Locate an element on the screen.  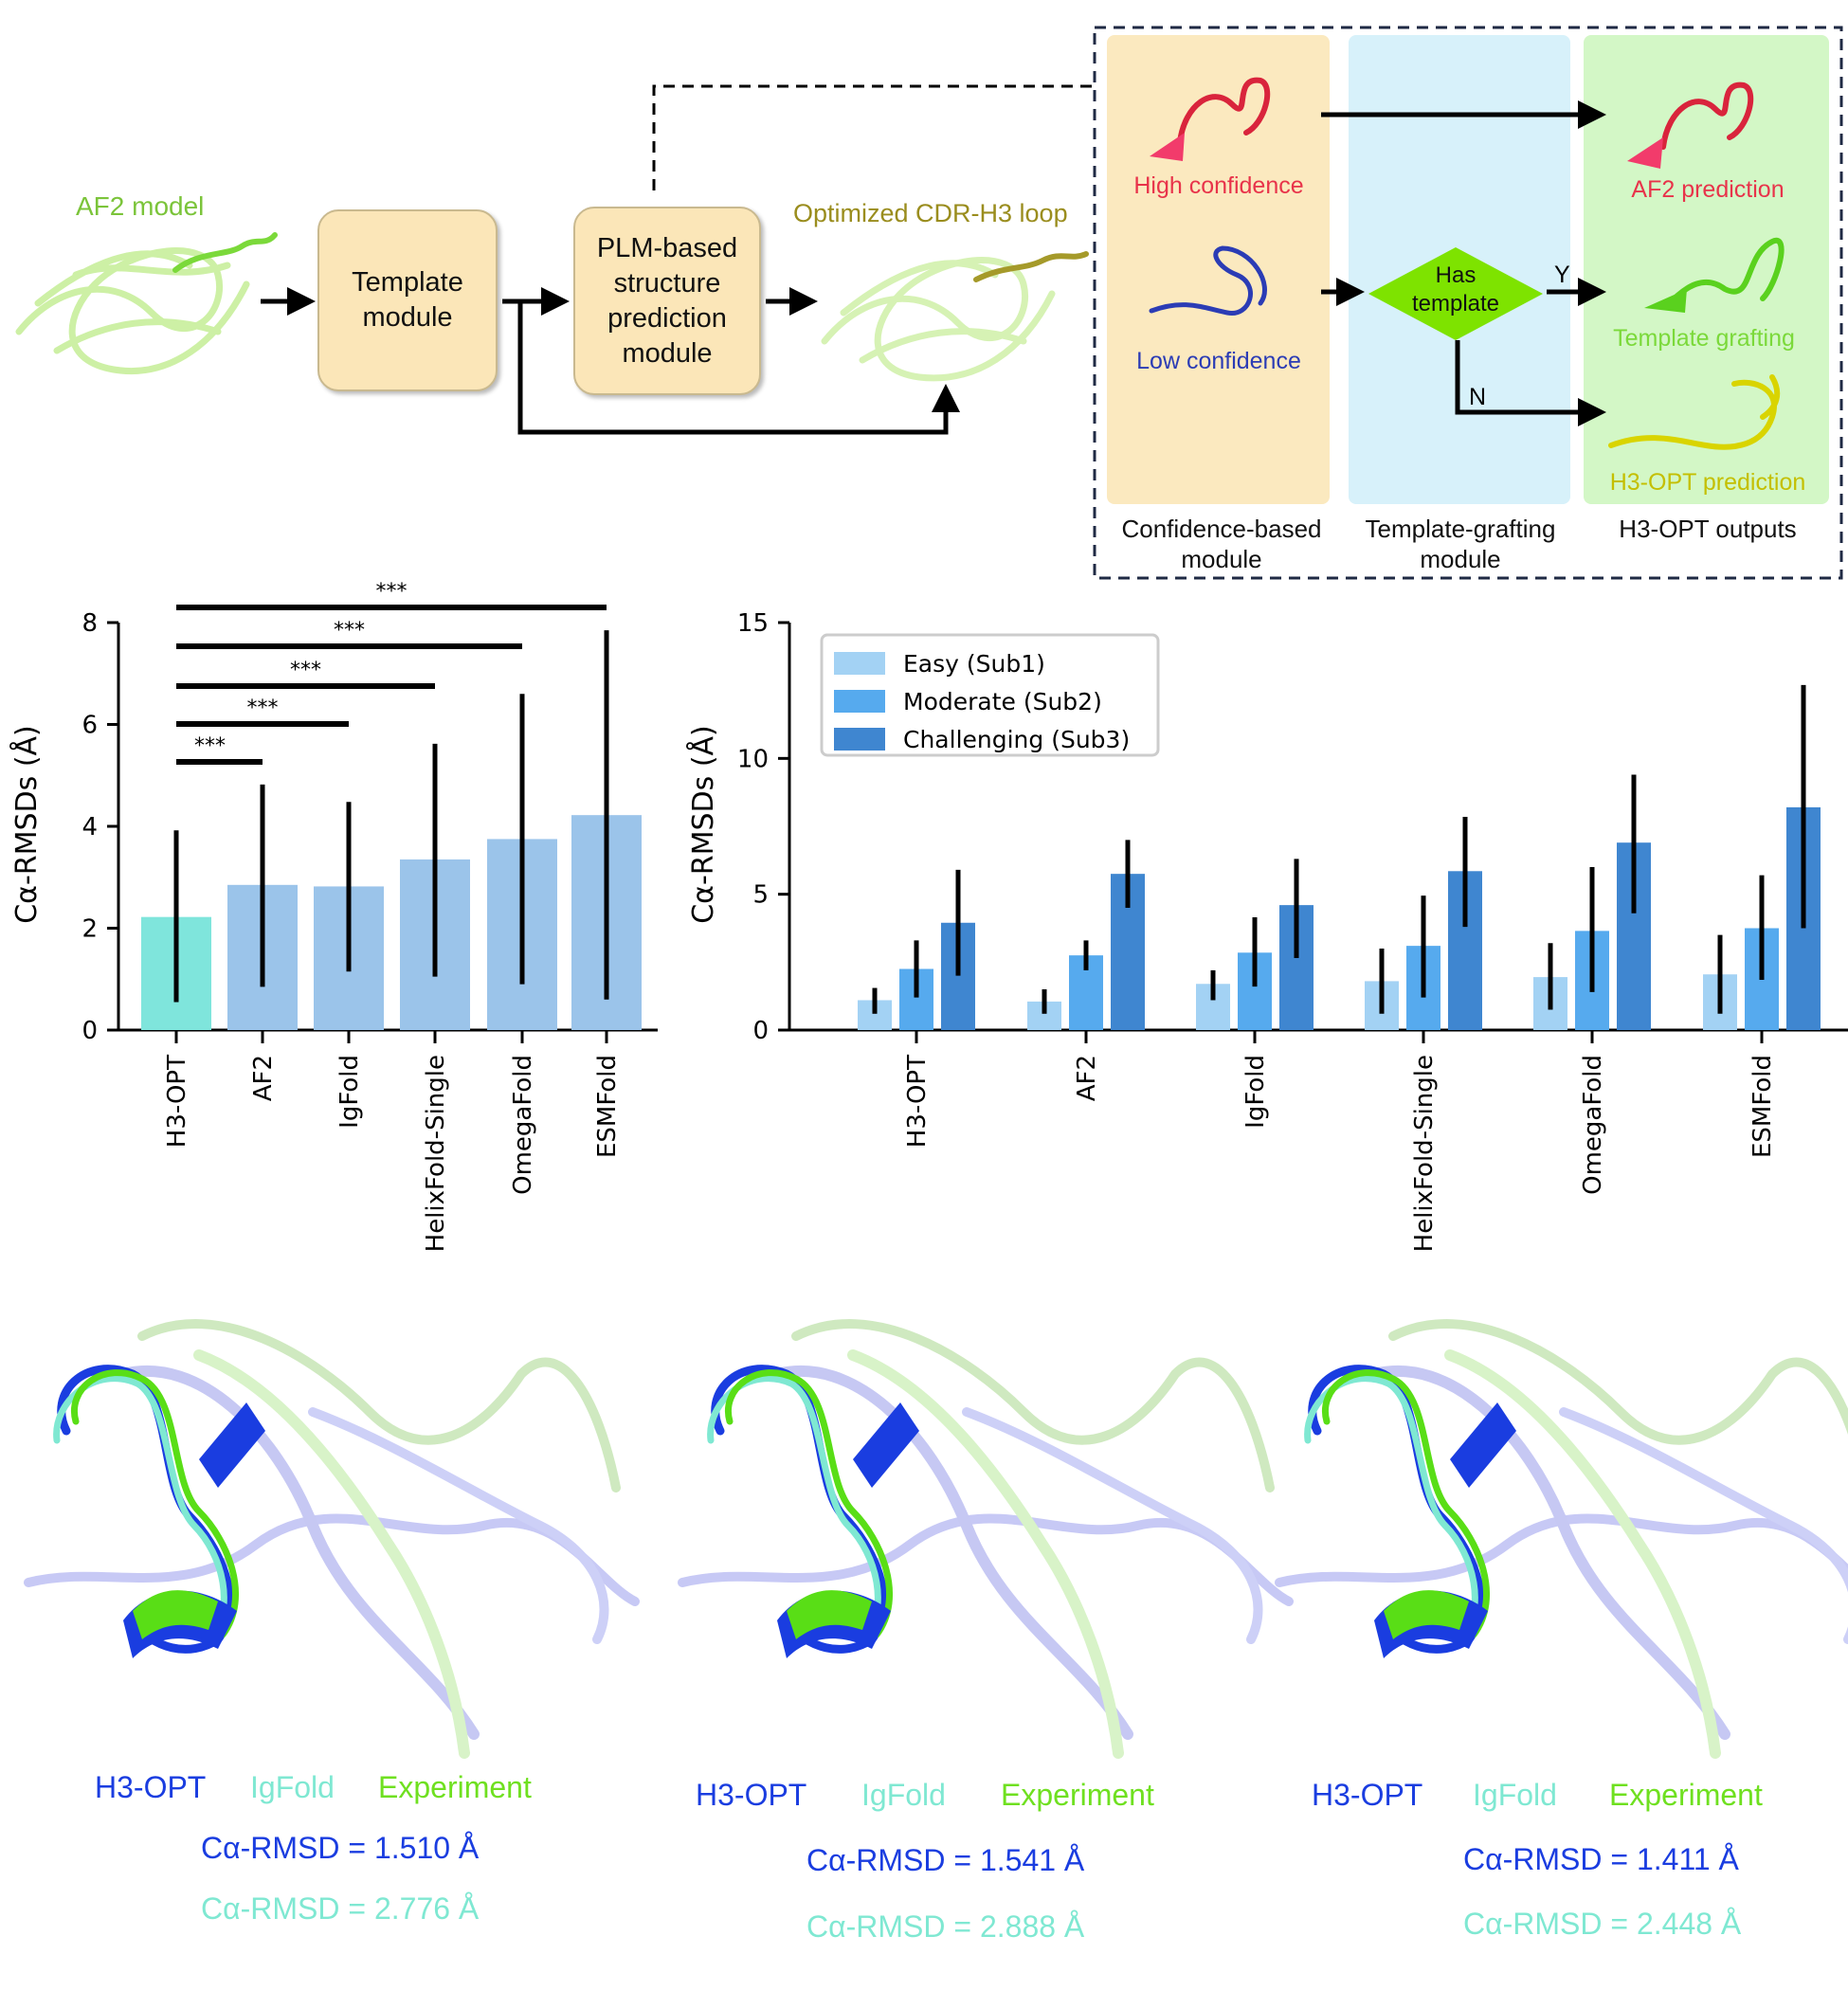
af2-model-label: AF2 model is located at coordinates (141, 206).